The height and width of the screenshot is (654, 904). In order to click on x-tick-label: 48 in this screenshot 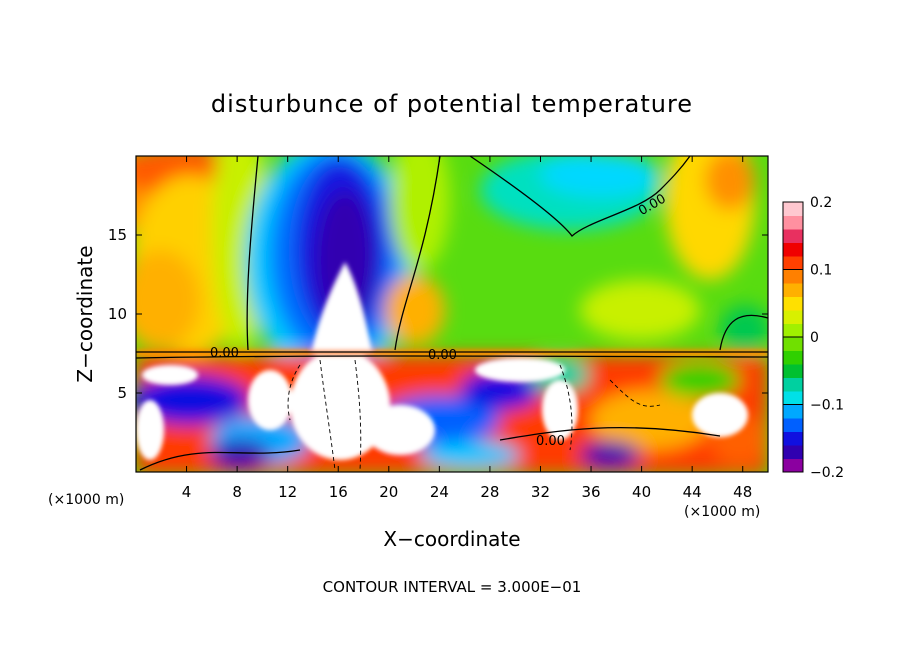, I will do `click(742, 492)`.